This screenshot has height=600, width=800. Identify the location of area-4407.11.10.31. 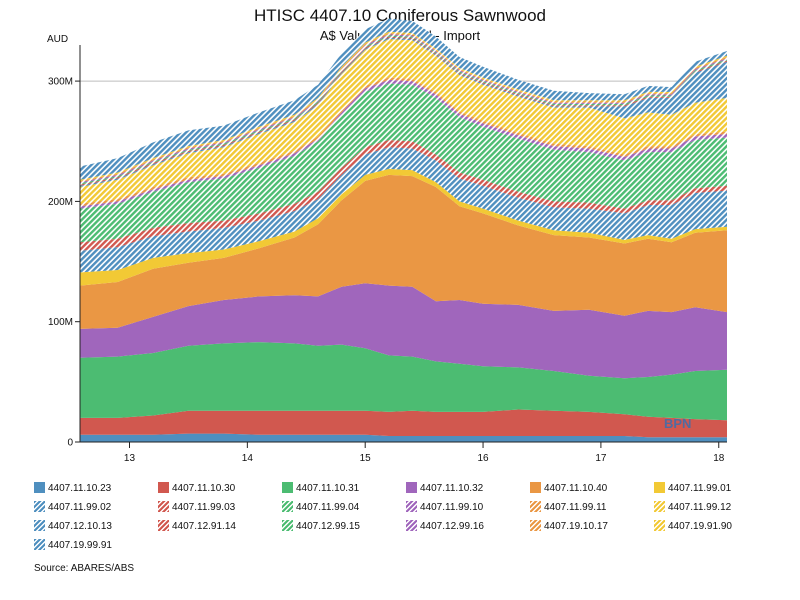
(403, 381).